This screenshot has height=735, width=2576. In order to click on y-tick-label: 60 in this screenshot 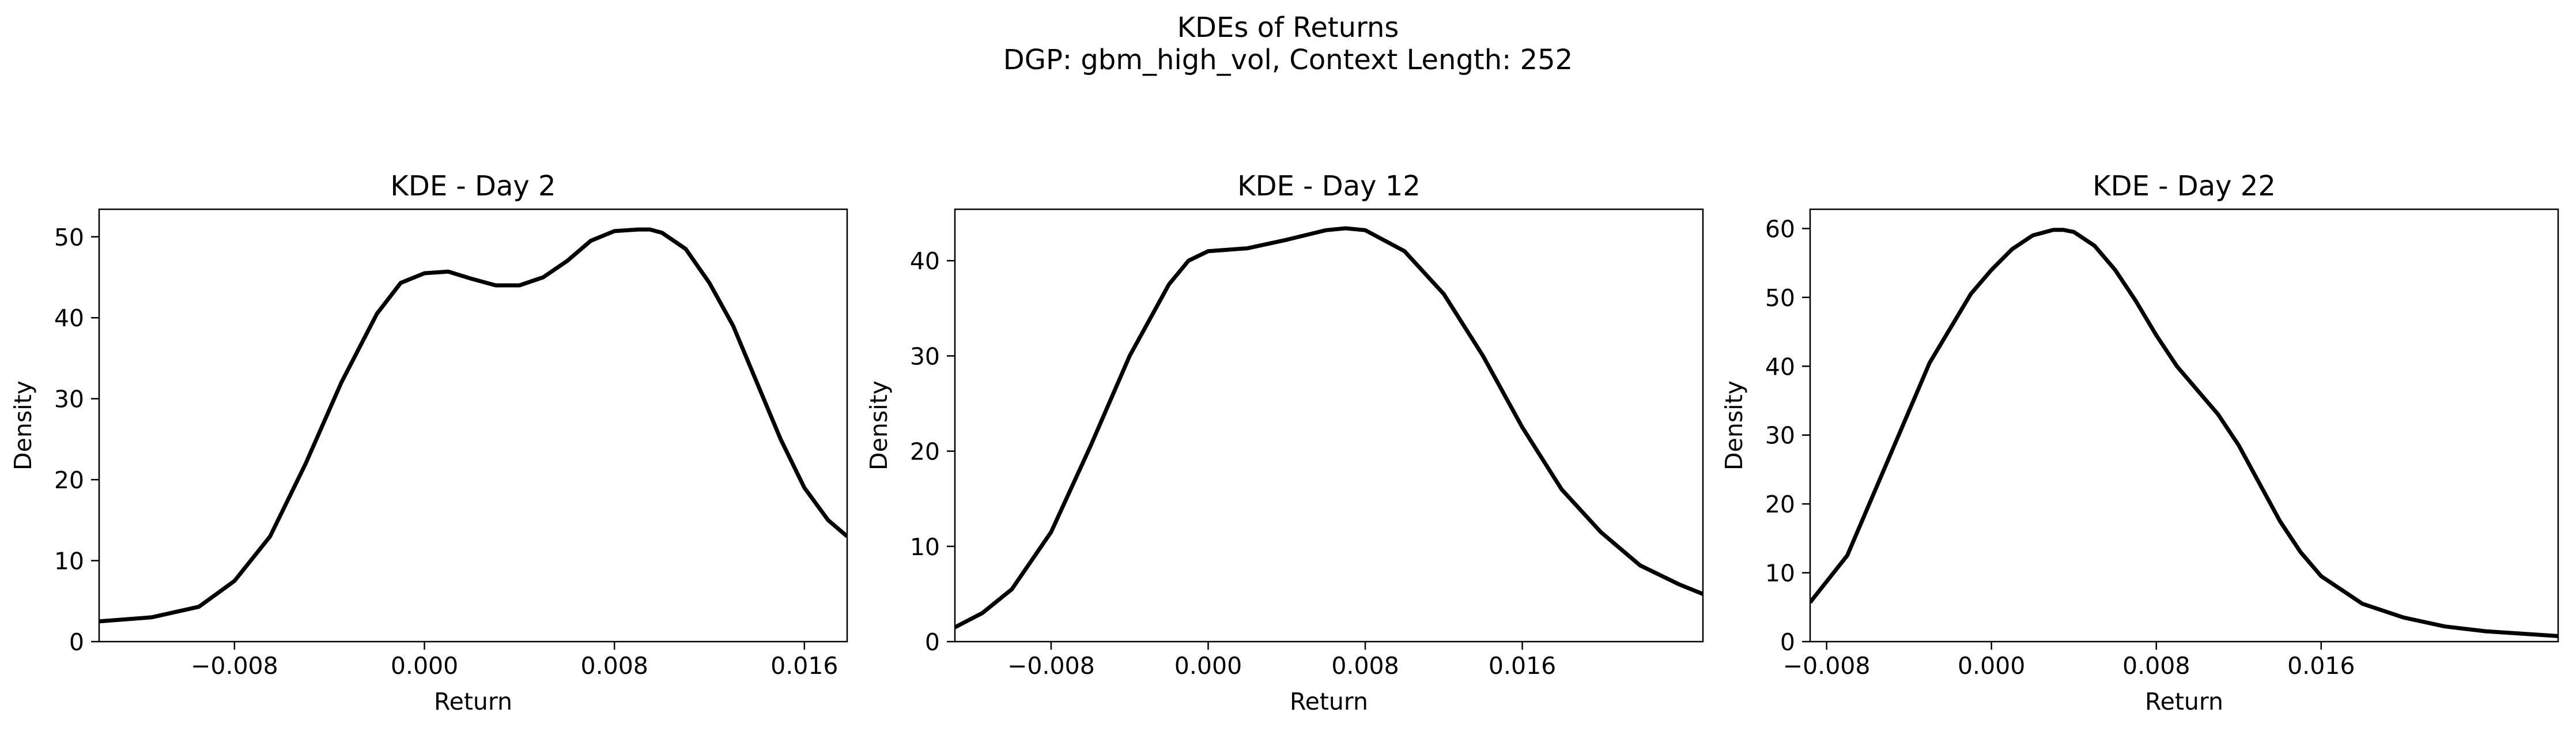, I will do `click(1780, 229)`.